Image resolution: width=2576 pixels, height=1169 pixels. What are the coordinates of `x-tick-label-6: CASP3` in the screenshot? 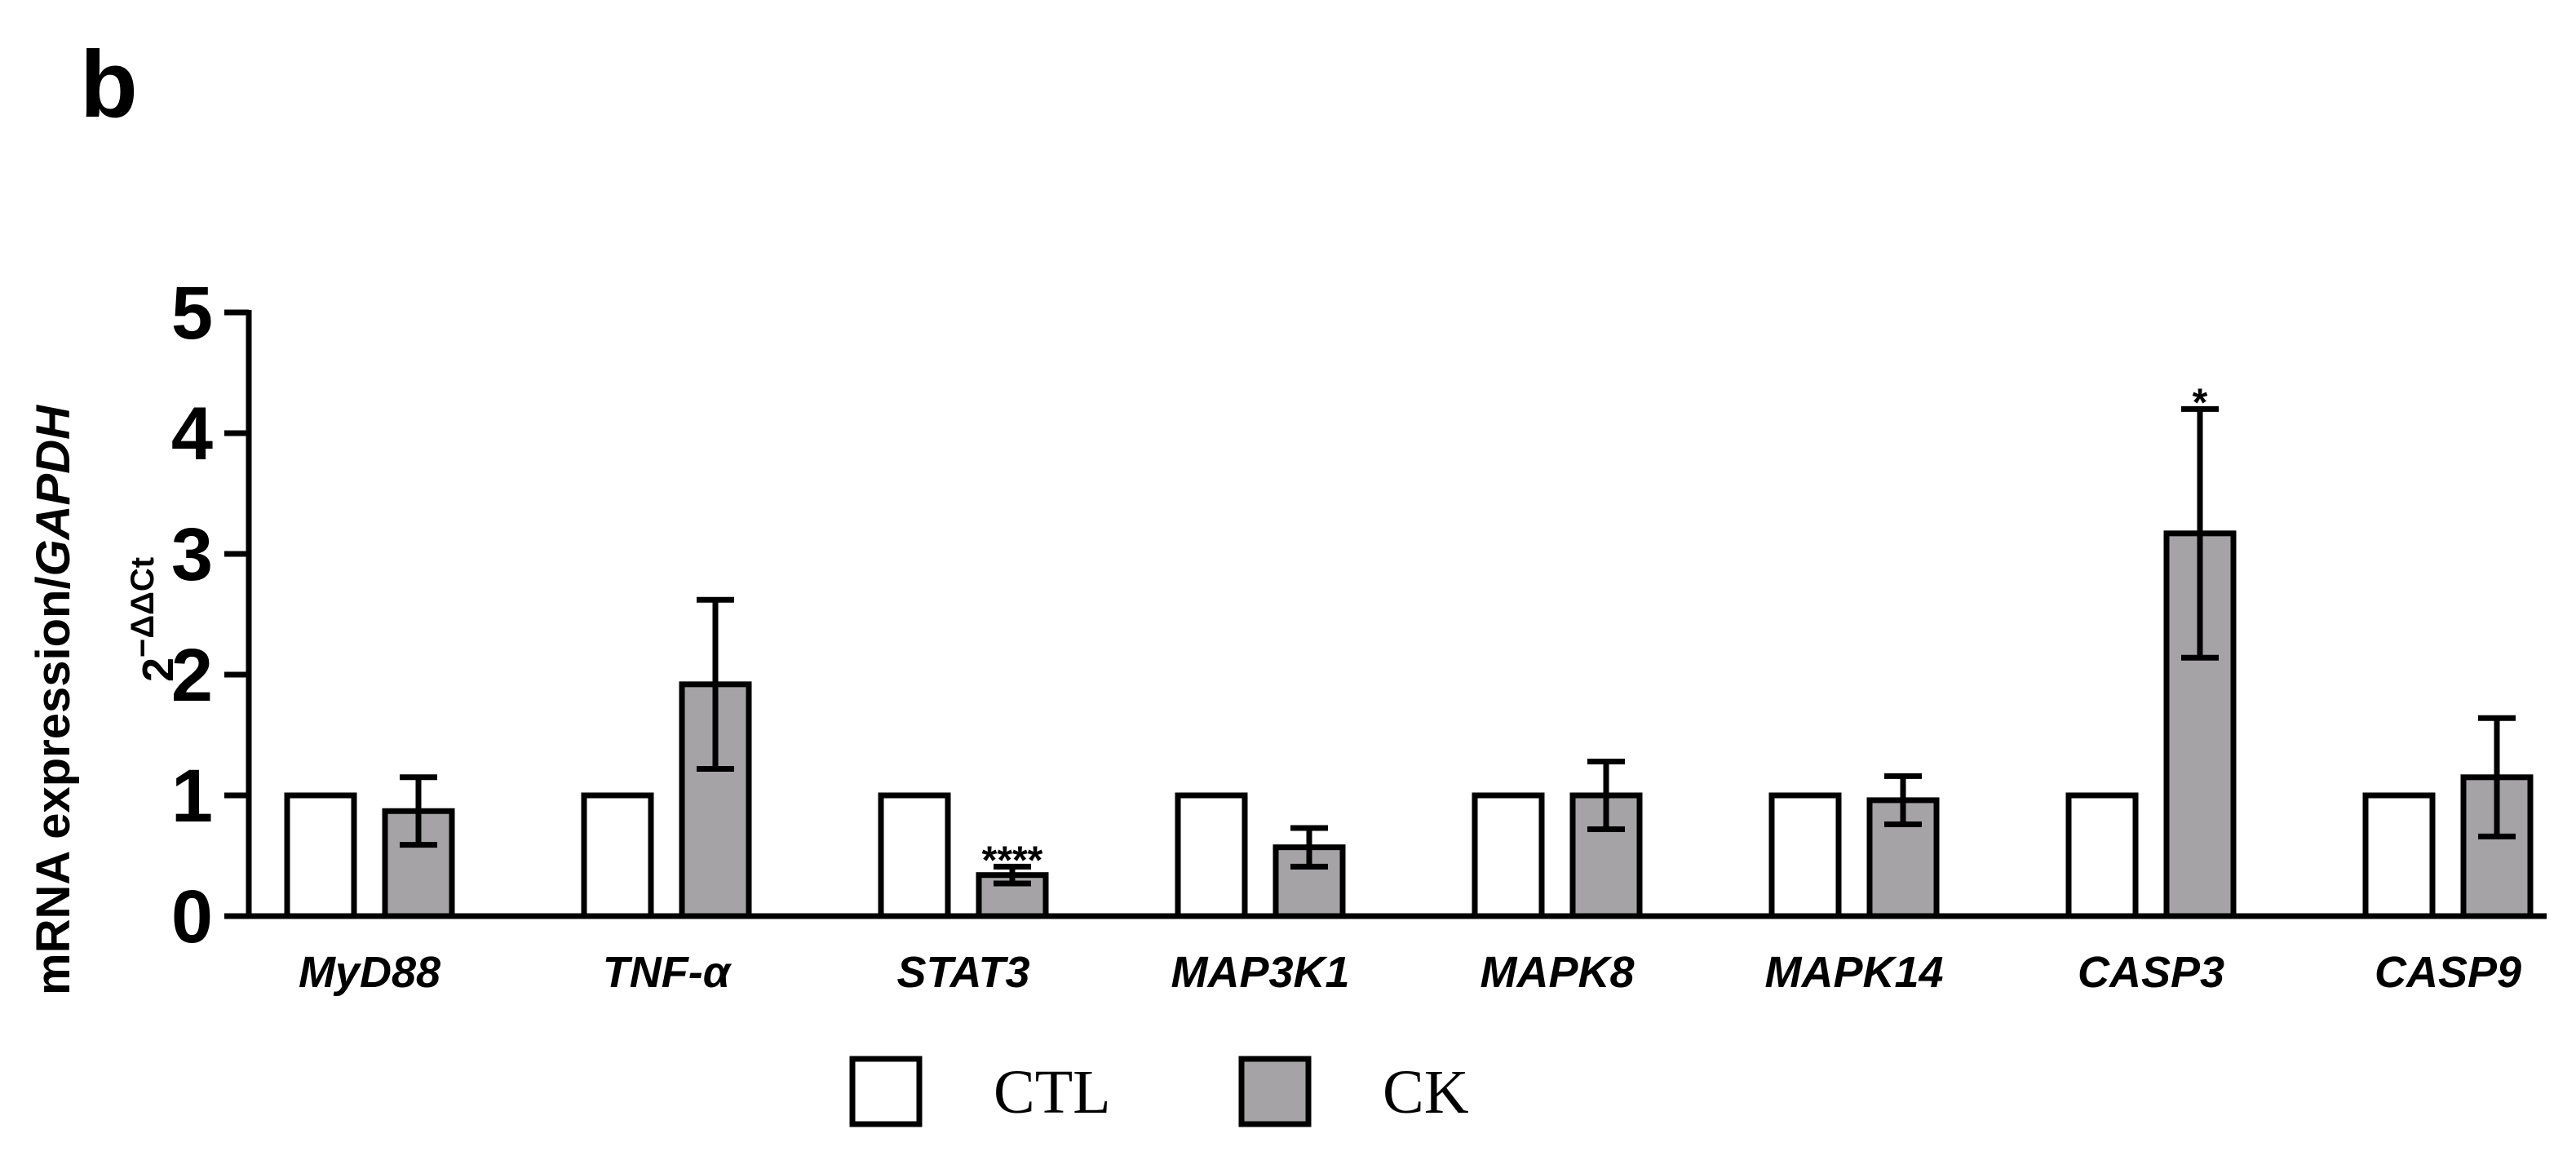 It's located at (2151, 973).